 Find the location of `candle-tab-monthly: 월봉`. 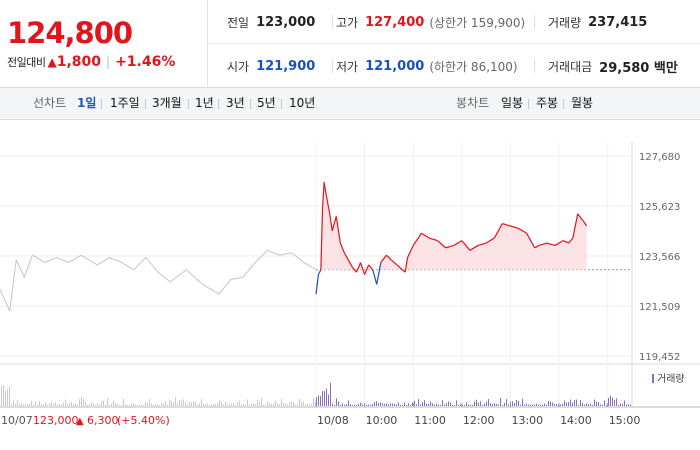

candle-tab-monthly: 월봉 is located at coordinates (582, 103).